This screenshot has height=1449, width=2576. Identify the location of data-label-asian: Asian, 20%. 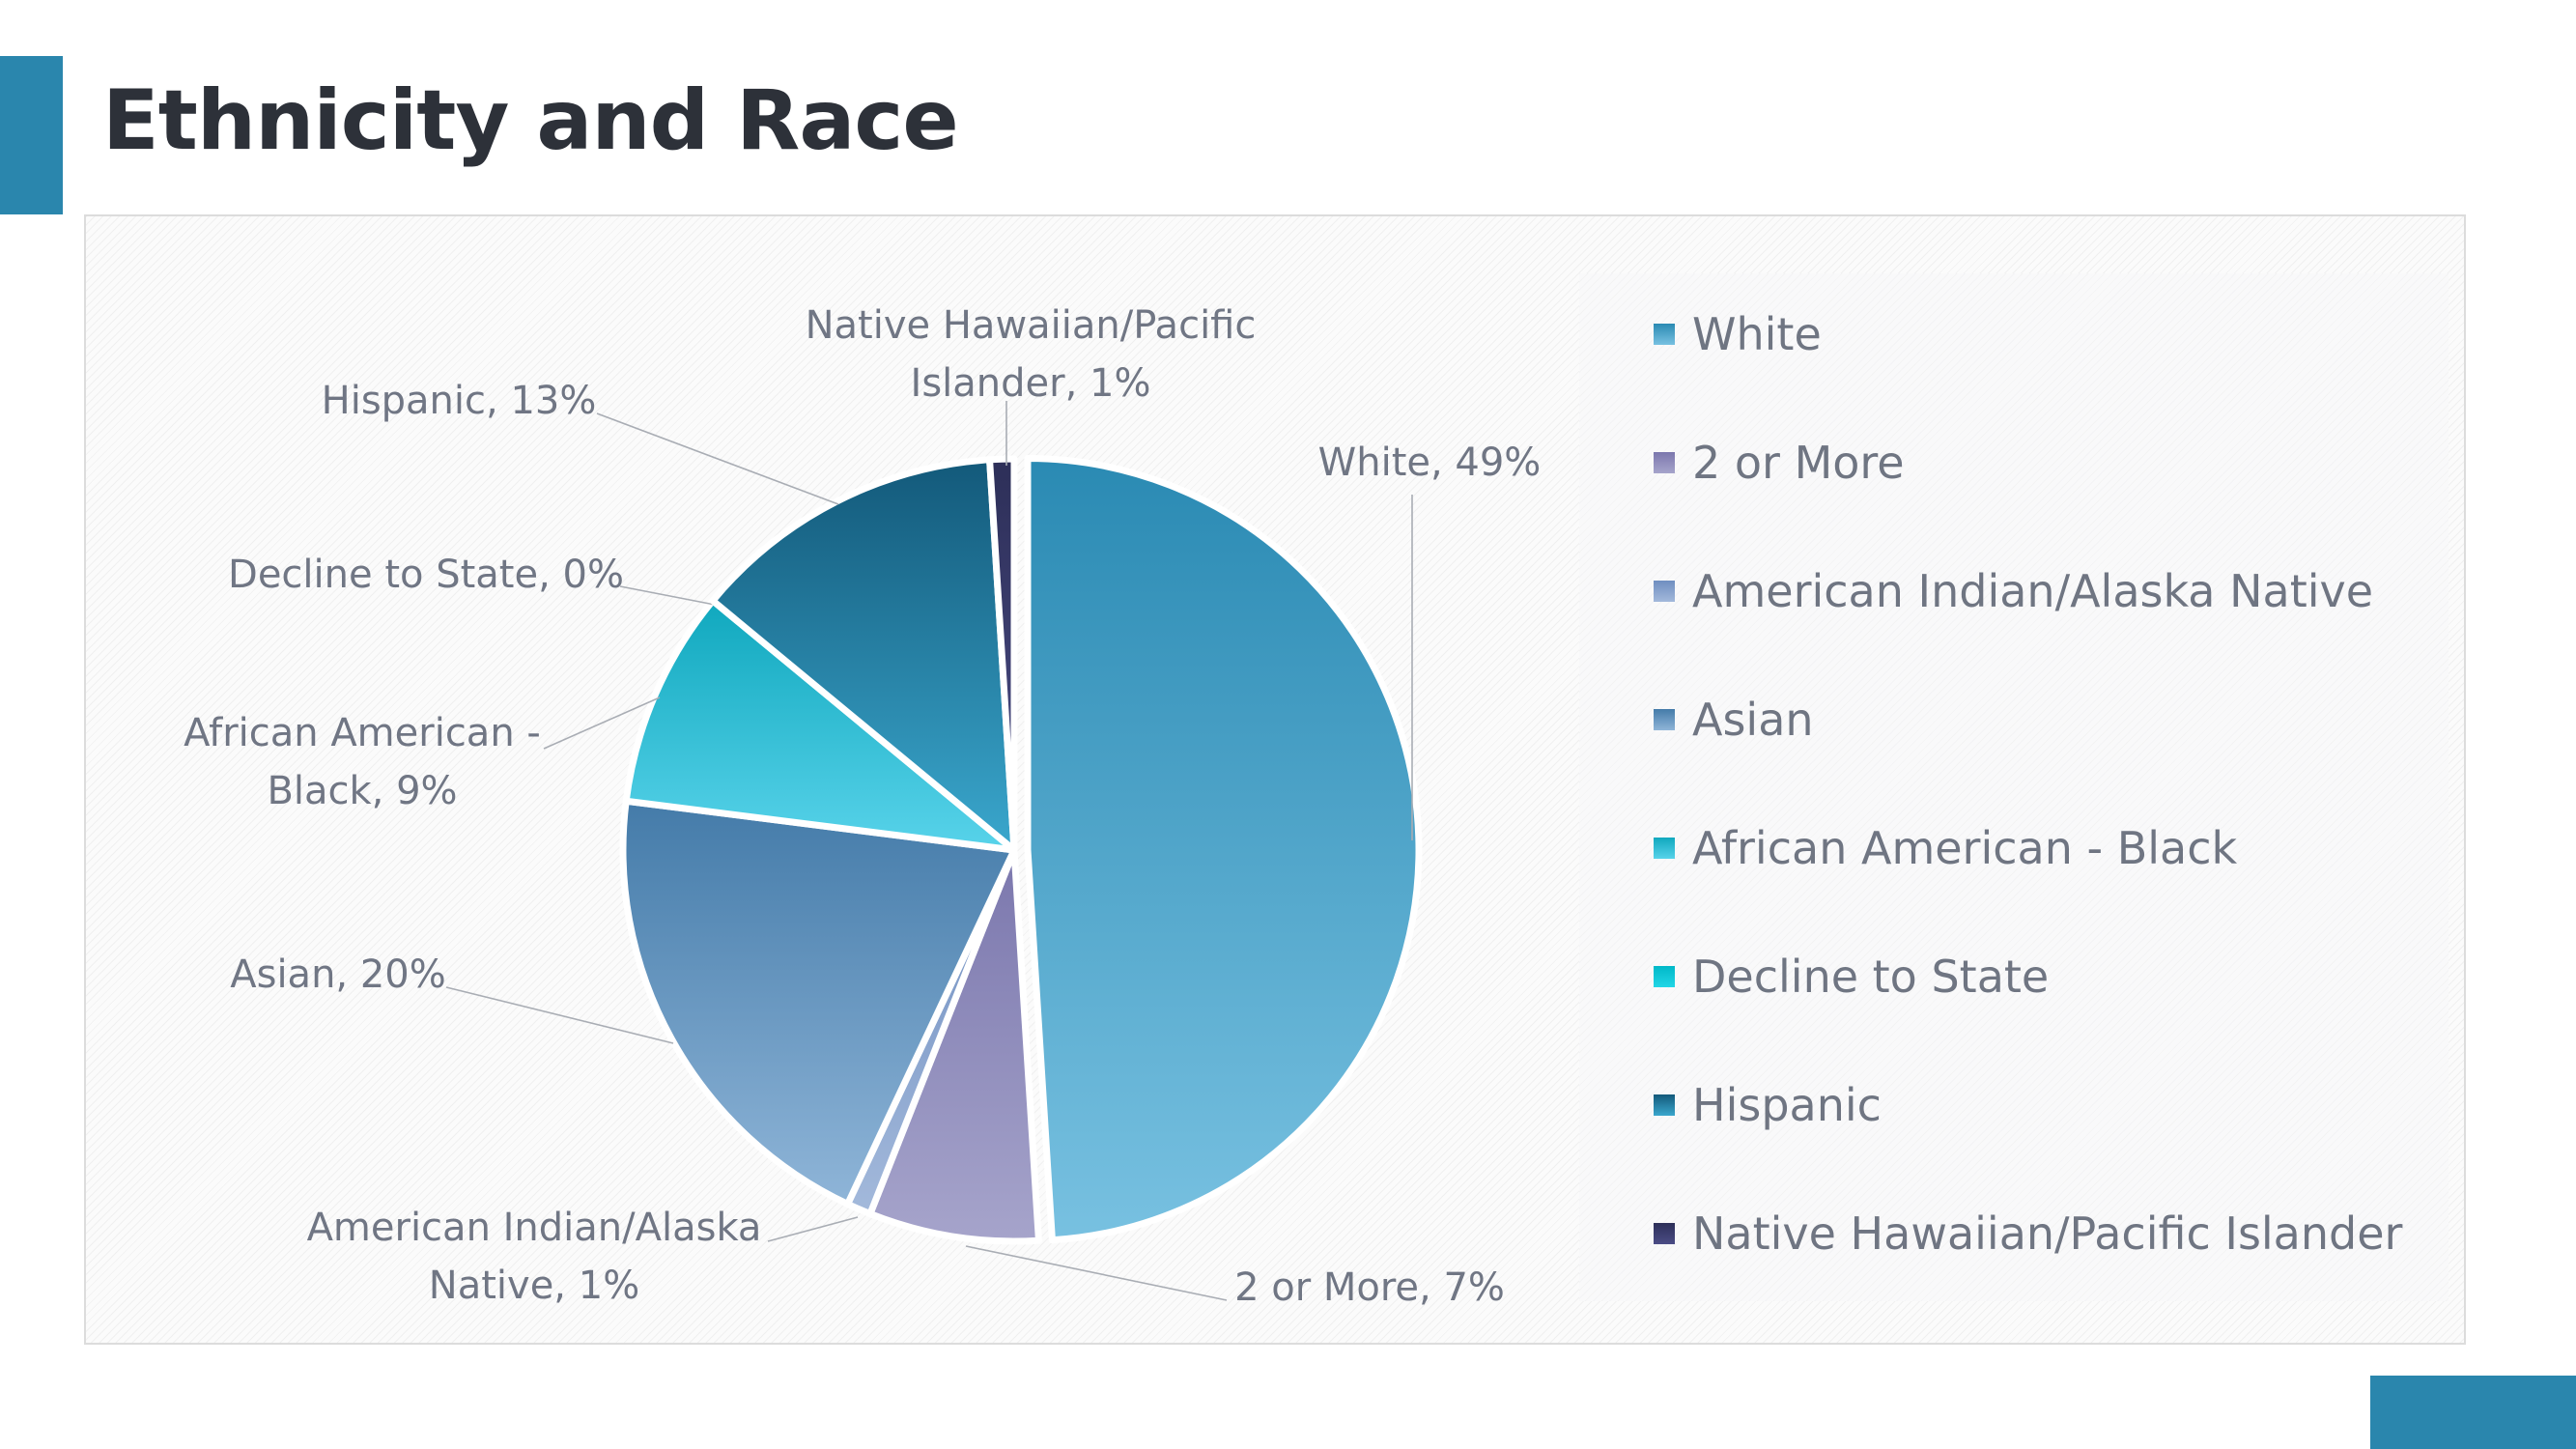
(338, 974).